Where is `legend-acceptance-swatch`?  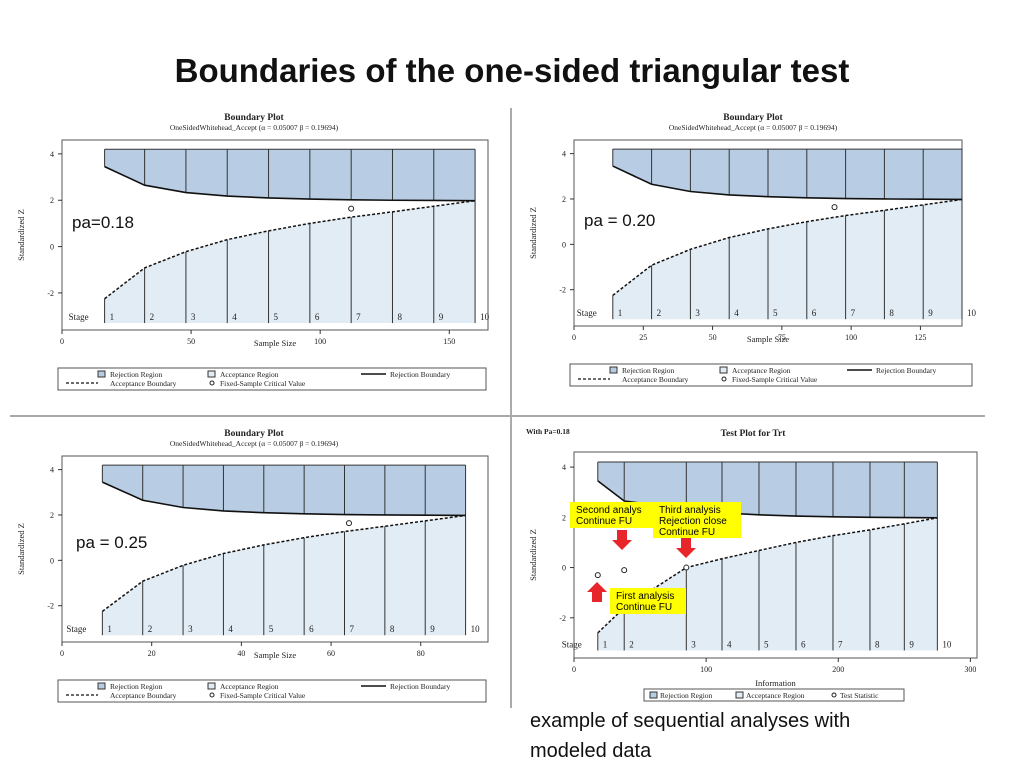
legend-acceptance-swatch is located at coordinates (211, 374).